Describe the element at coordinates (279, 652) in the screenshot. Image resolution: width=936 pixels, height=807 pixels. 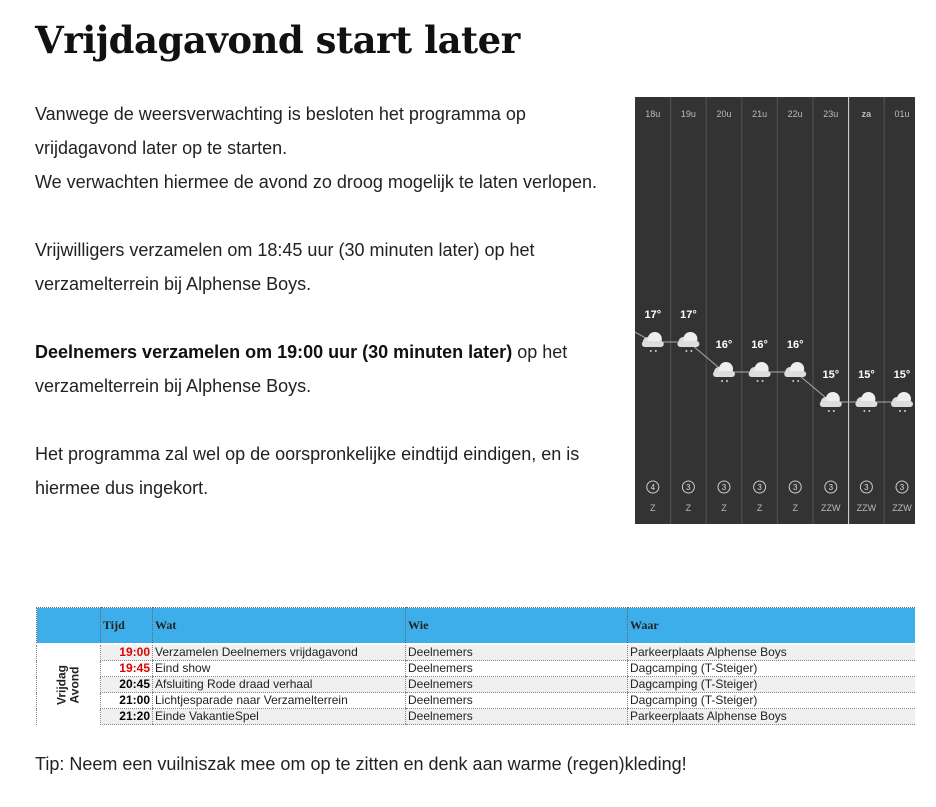
I see `what-cell: Verzamelen Deelnemers vrijdagavond` at that location.